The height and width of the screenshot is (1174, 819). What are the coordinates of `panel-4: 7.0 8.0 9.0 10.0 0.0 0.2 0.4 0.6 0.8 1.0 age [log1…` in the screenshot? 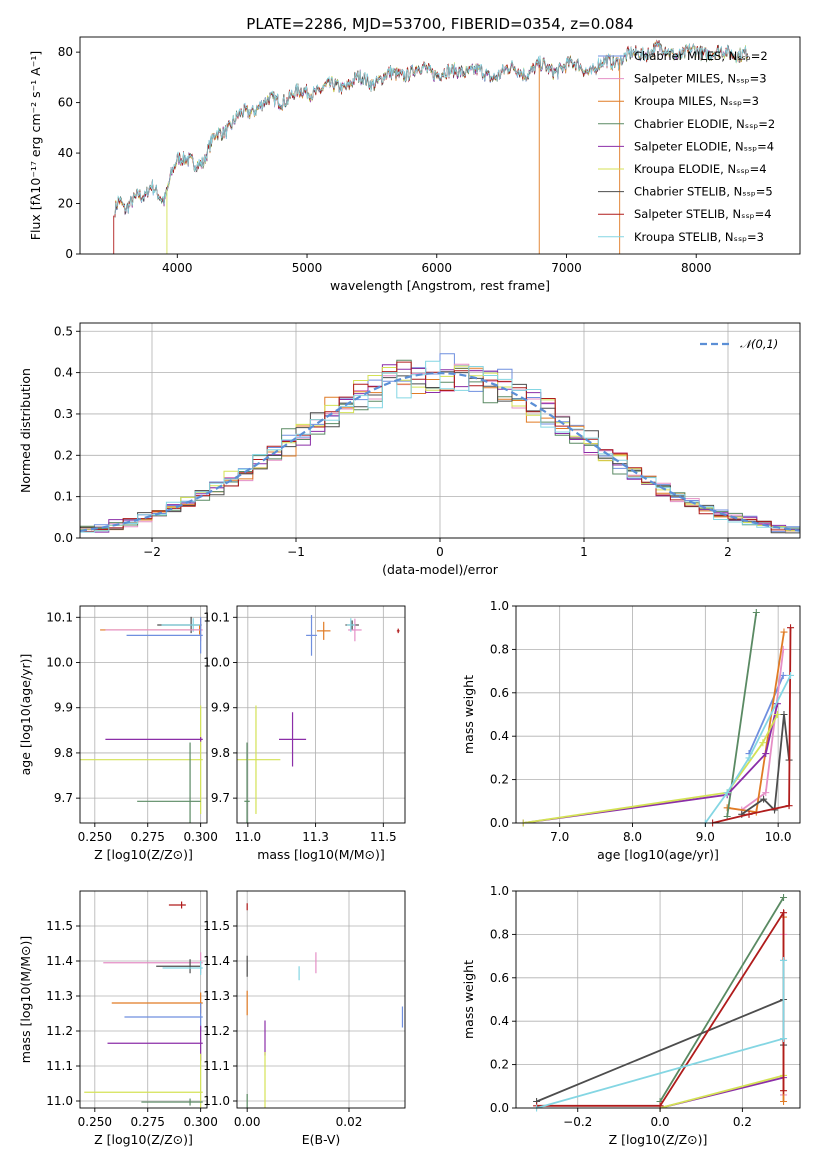 It's located at (631, 730).